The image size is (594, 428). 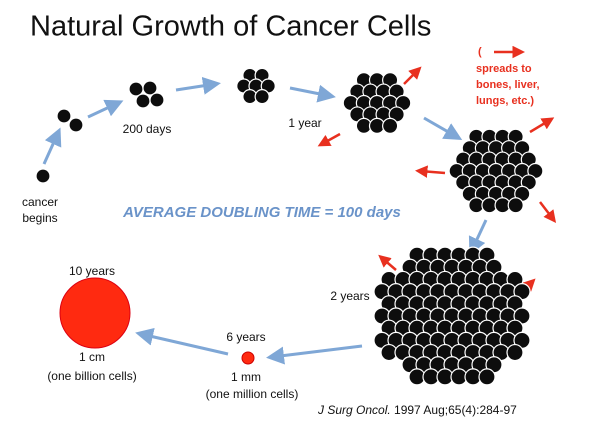 What do you see at coordinates (304, 123) in the screenshot?
I see `stage-label: 1 year` at bounding box center [304, 123].